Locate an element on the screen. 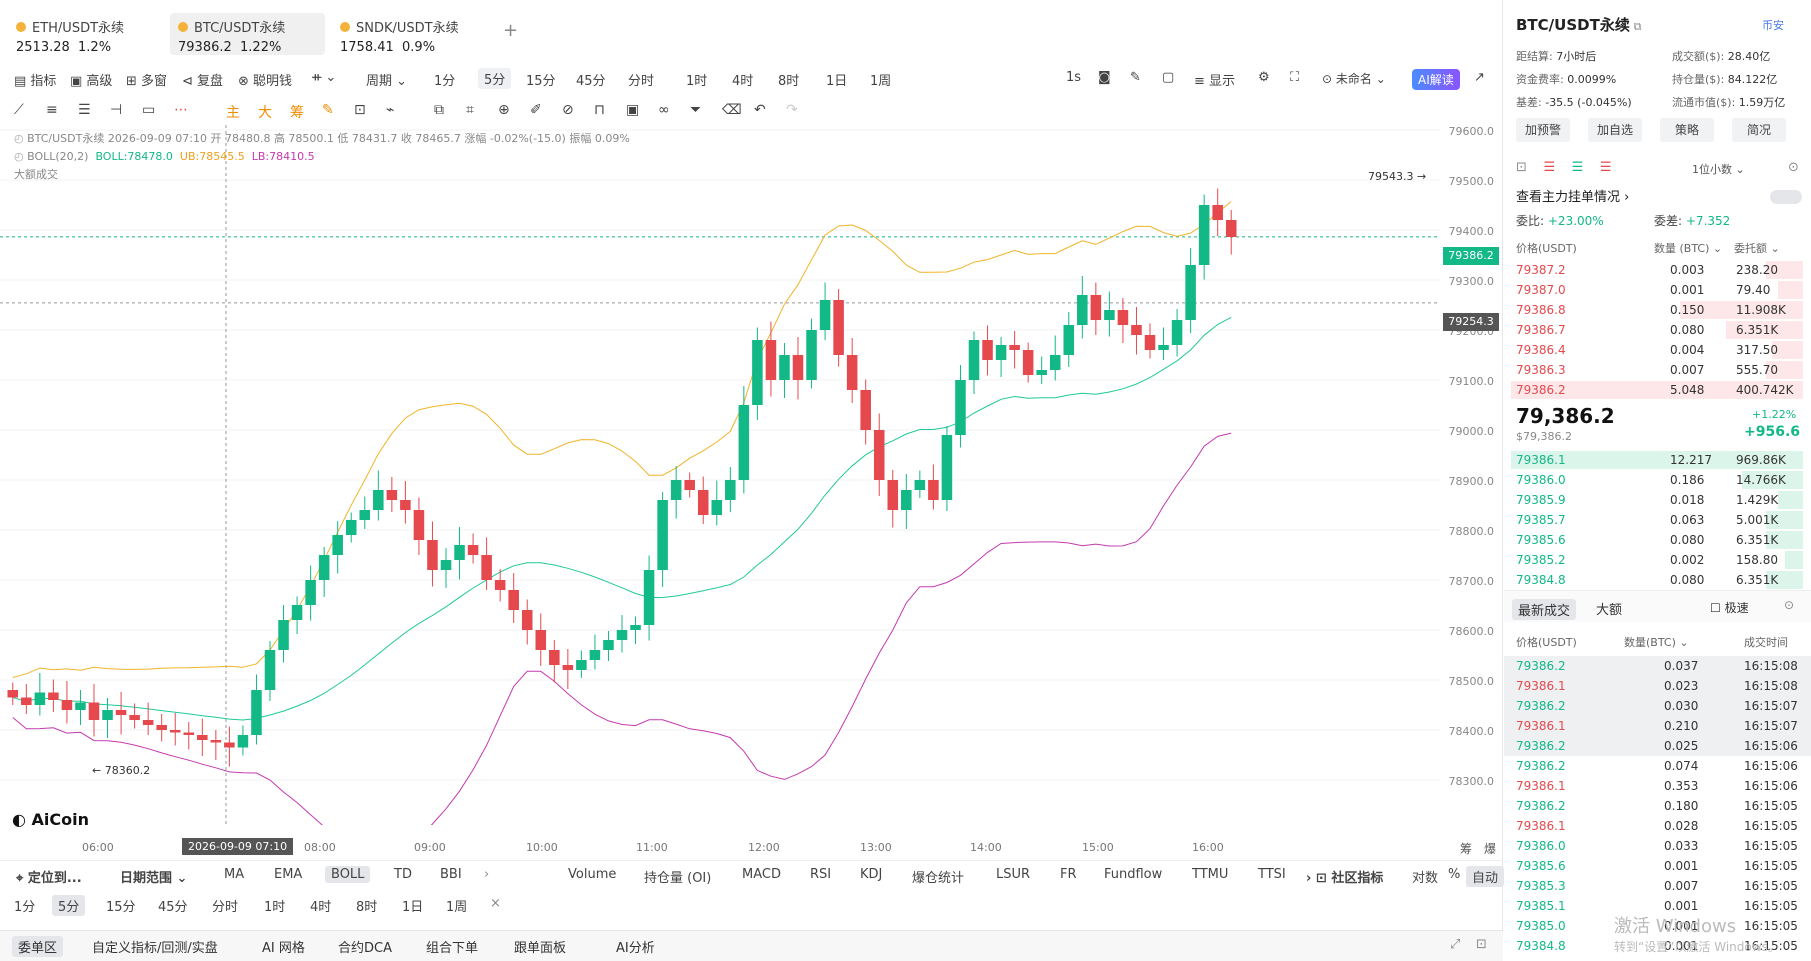 This screenshot has width=1811, height=961. bid-row: 79385.7 0.063 5.001K is located at coordinates (1657, 520).